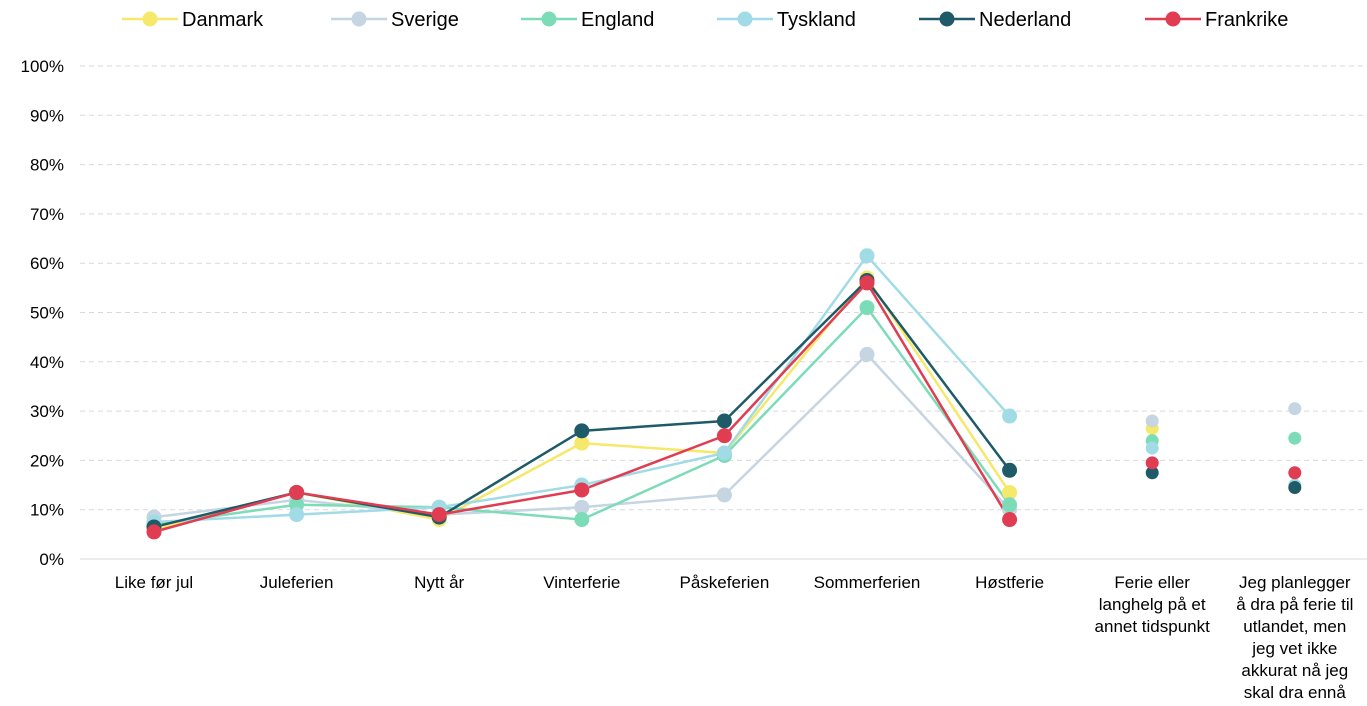 This screenshot has height=706, width=1367. Describe the element at coordinates (223, 20) in the screenshot. I see `legend-label: Danmark` at that location.